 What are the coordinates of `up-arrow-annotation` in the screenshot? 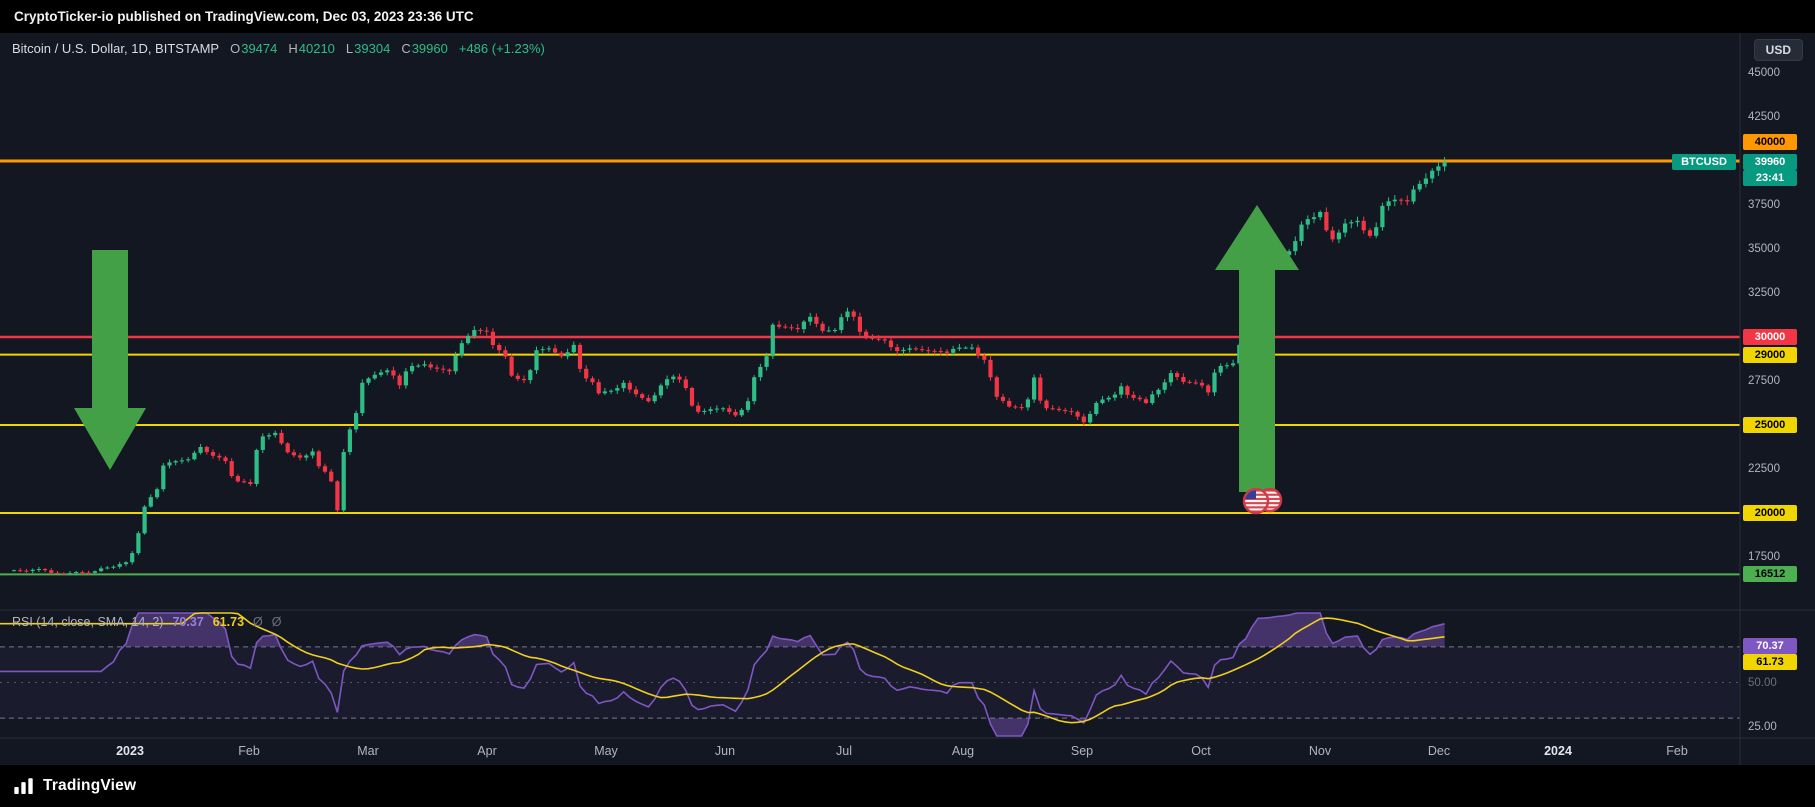 It's located at (1257, 348).